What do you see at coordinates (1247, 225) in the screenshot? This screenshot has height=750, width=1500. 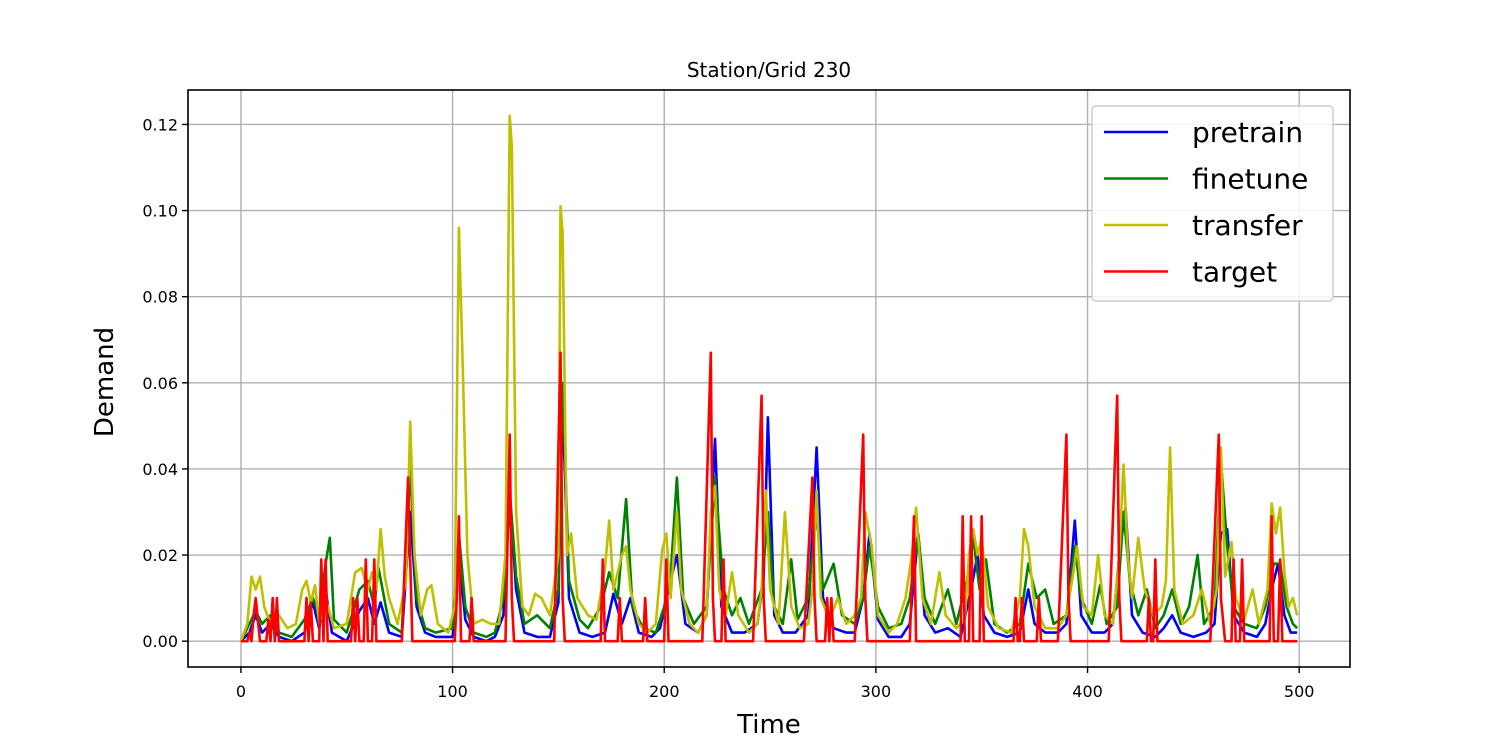 I see `legend-label-transfer: transfer` at bounding box center [1247, 225].